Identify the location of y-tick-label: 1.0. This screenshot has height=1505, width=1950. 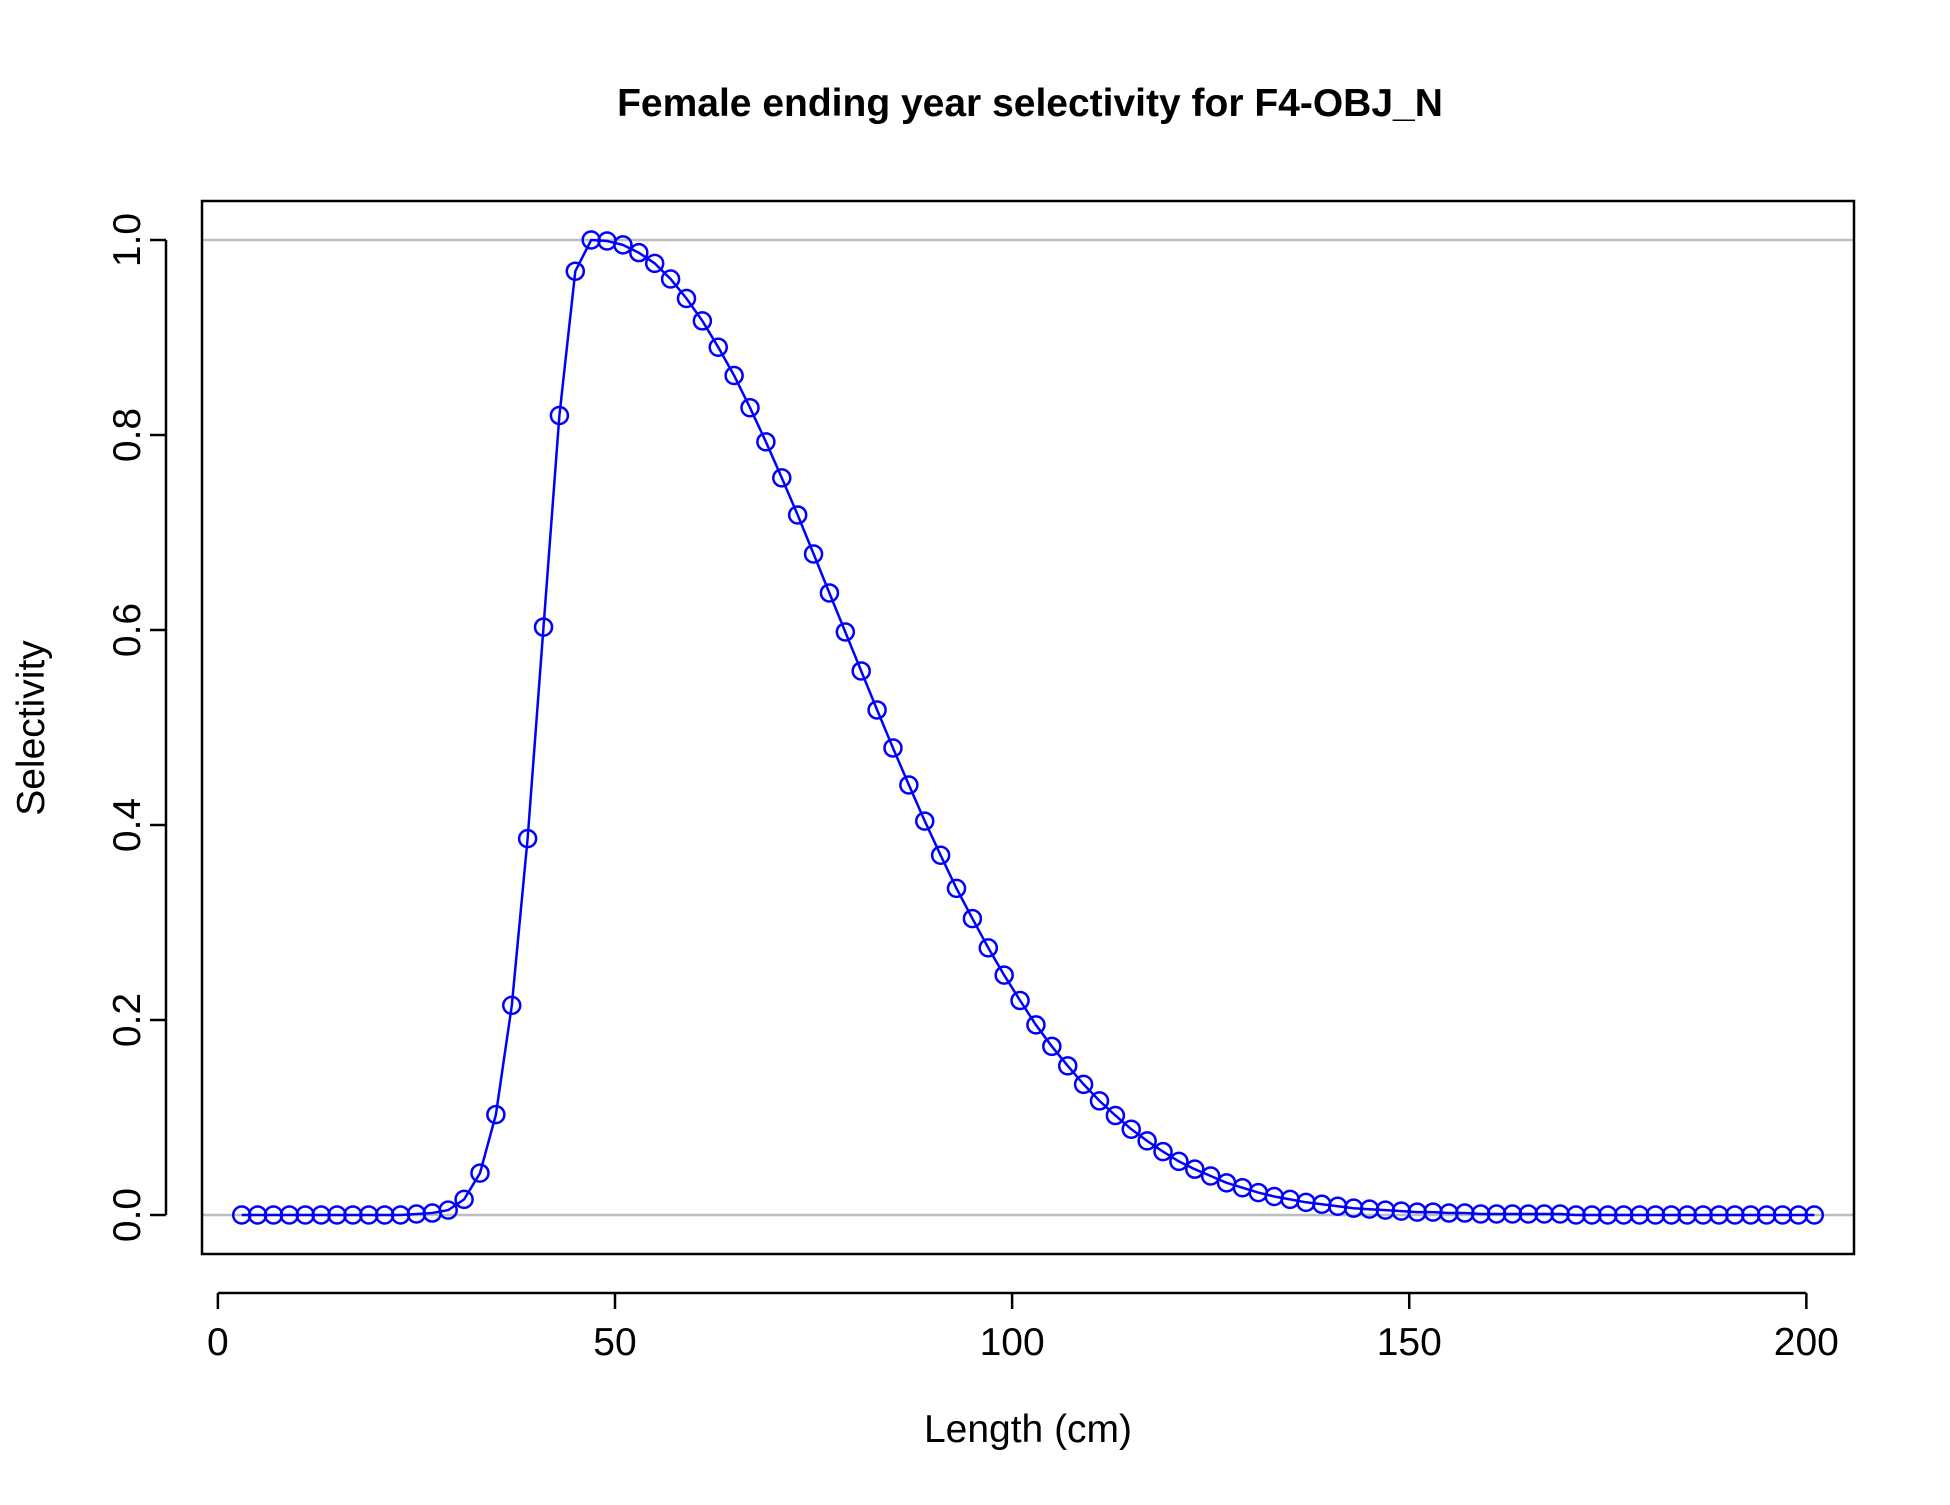
(127, 240).